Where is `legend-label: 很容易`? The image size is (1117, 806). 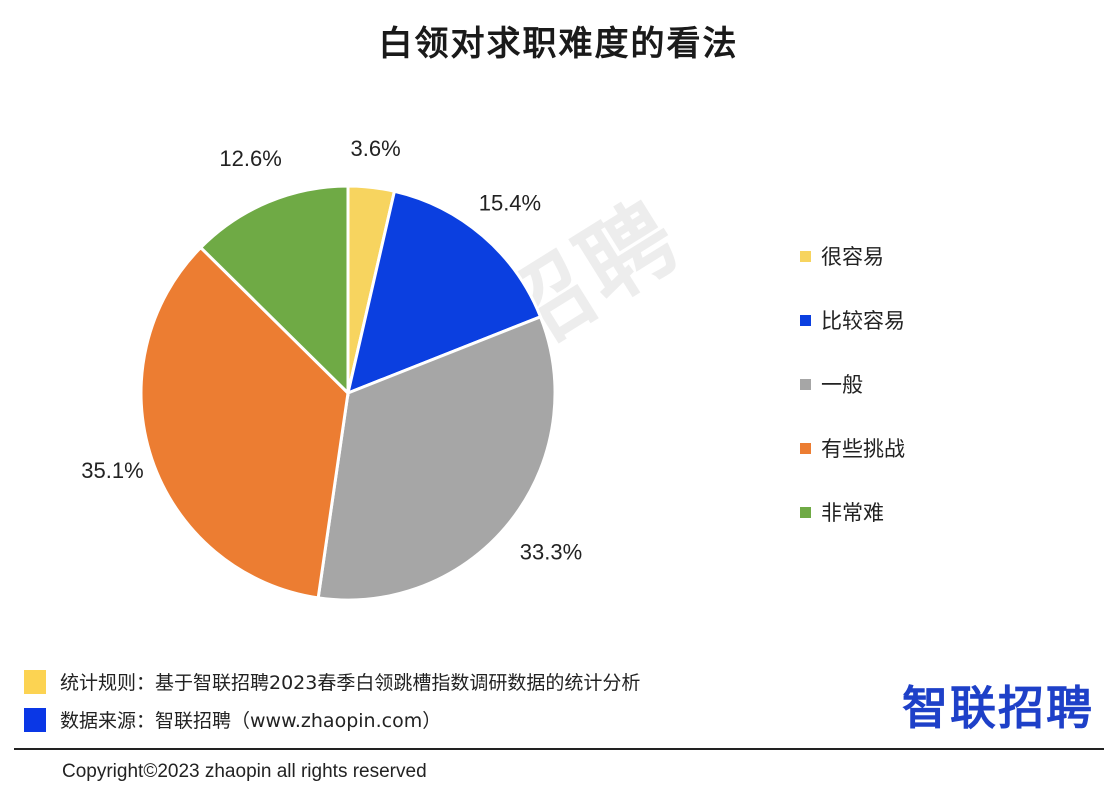 legend-label: 很容易 is located at coordinates (852, 257).